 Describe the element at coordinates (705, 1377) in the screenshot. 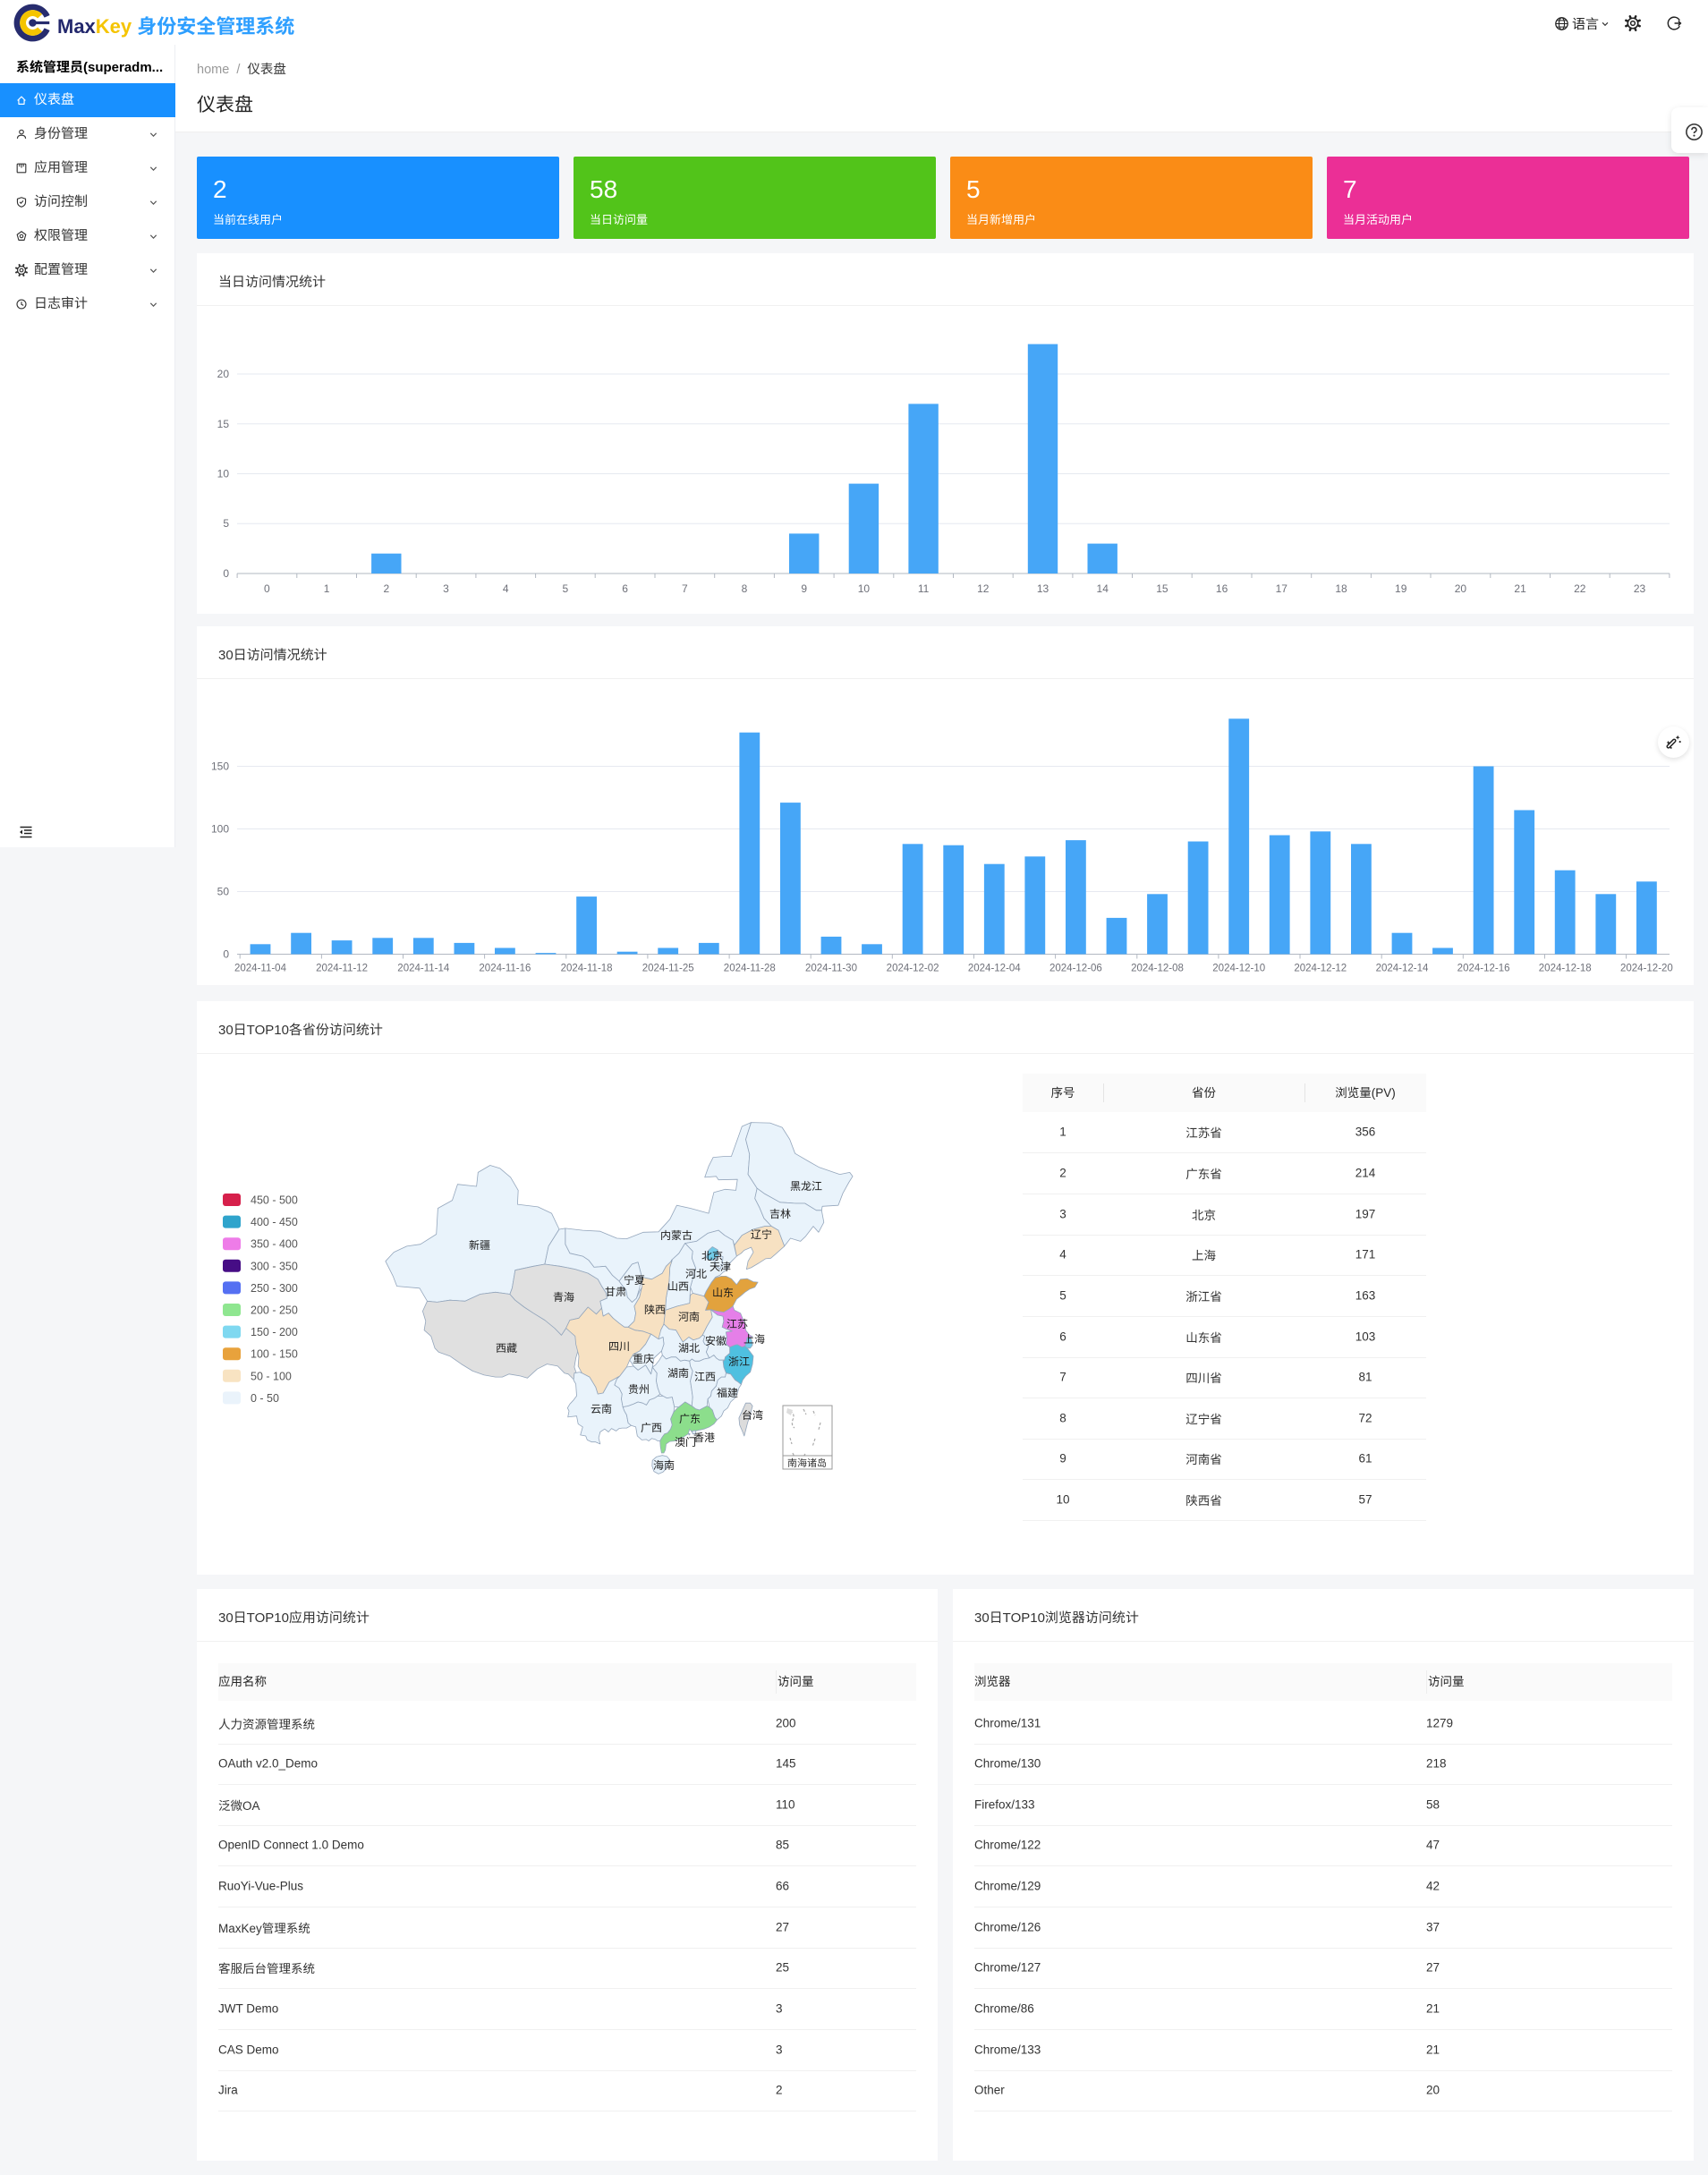

I see `svg-text: 江西` at that location.